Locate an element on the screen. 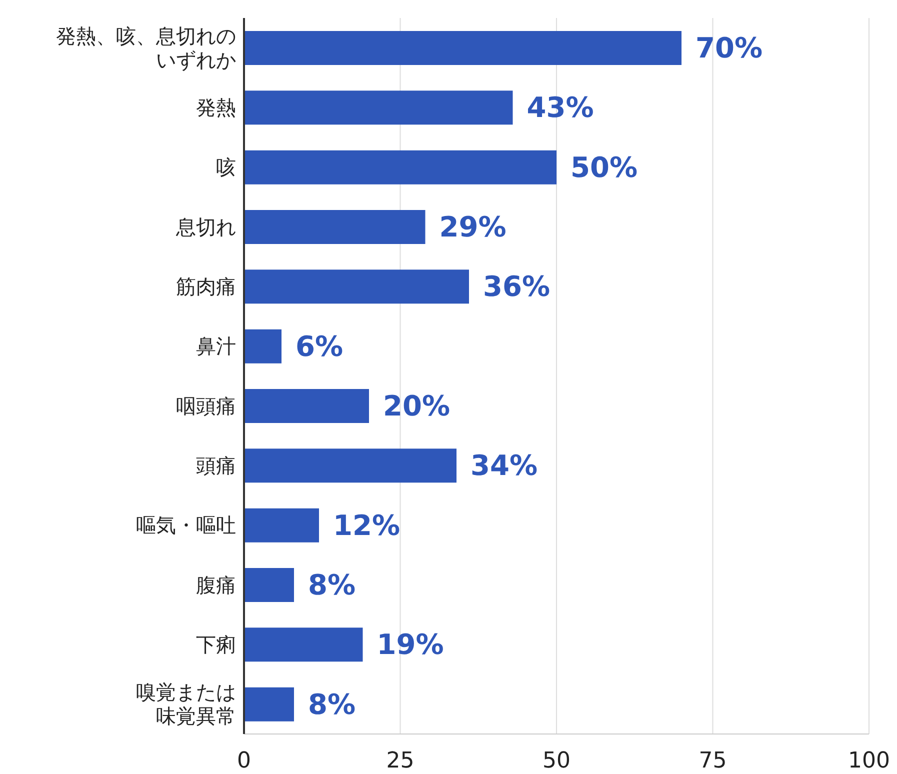 Image resolution: width=897 pixels, height=774 pixels. data-label: 19% is located at coordinates (410, 645).